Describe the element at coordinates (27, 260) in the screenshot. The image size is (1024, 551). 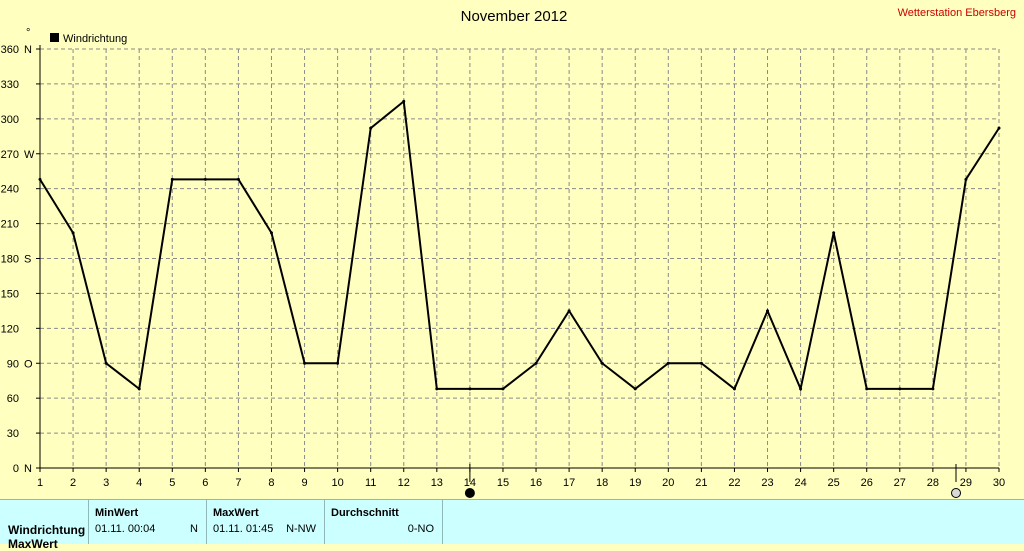
I see `y-direction-label: S` at that location.